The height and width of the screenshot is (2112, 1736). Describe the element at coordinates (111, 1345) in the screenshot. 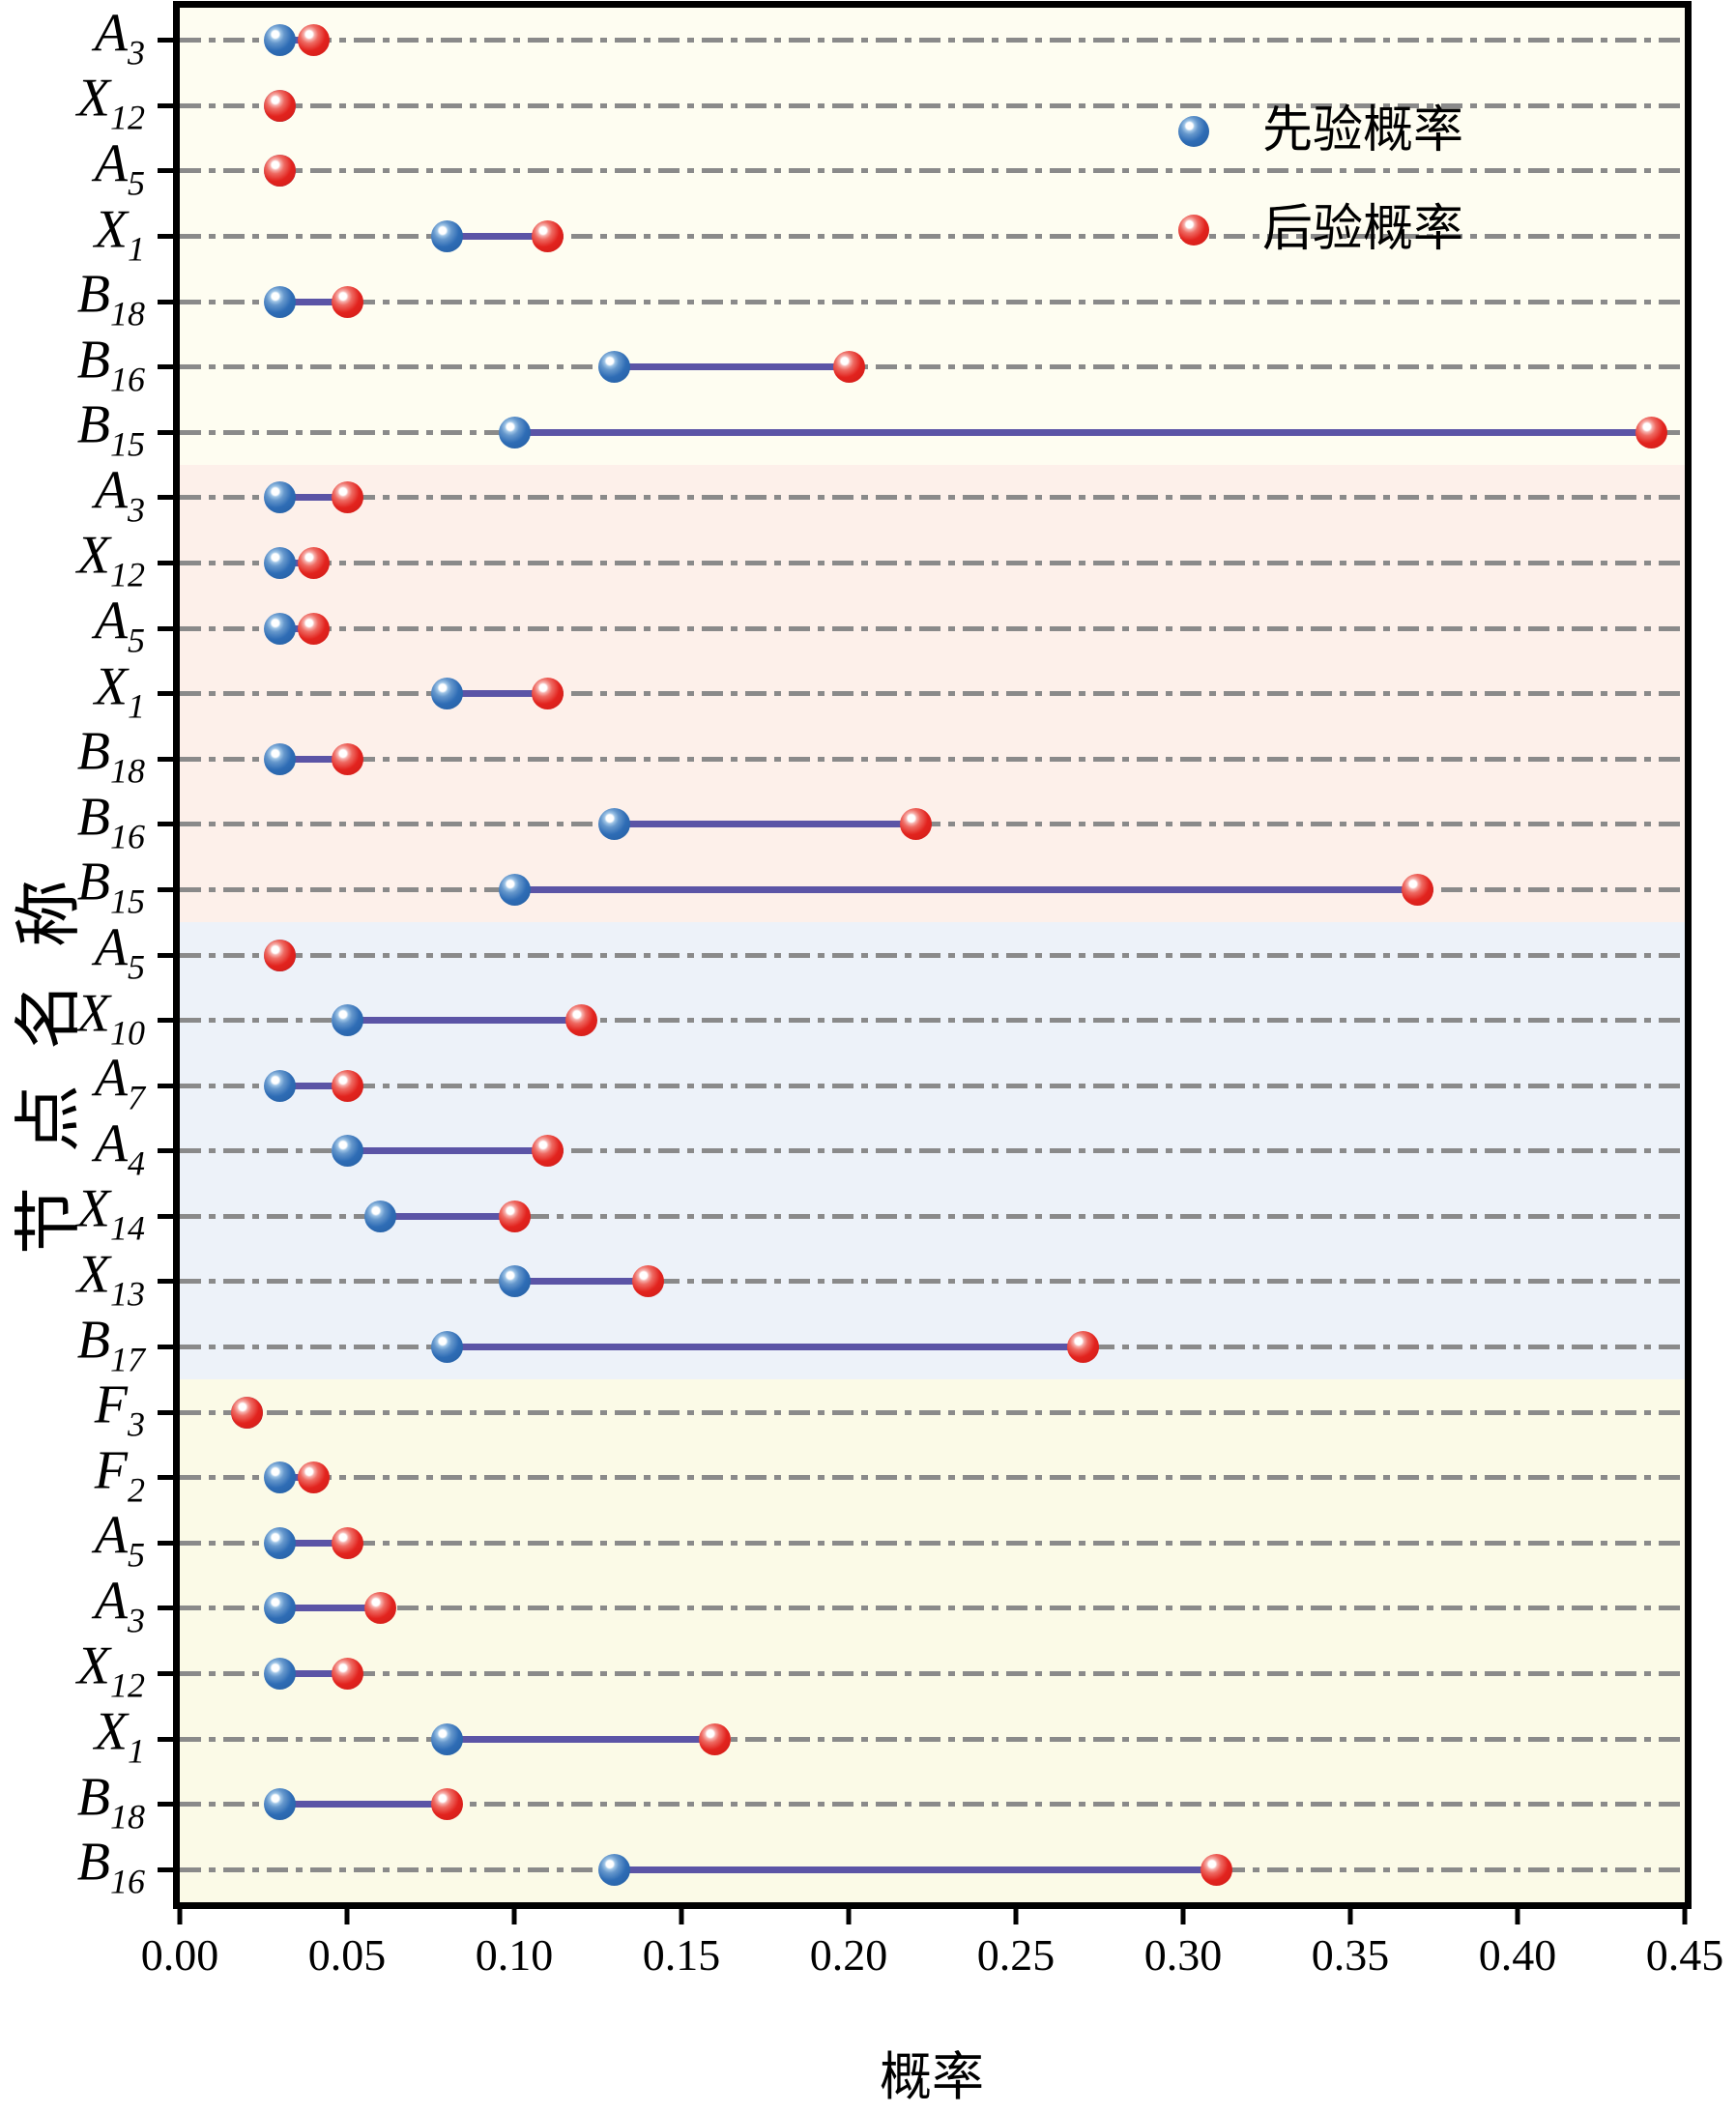

I see `y-tick-label: B17` at that location.